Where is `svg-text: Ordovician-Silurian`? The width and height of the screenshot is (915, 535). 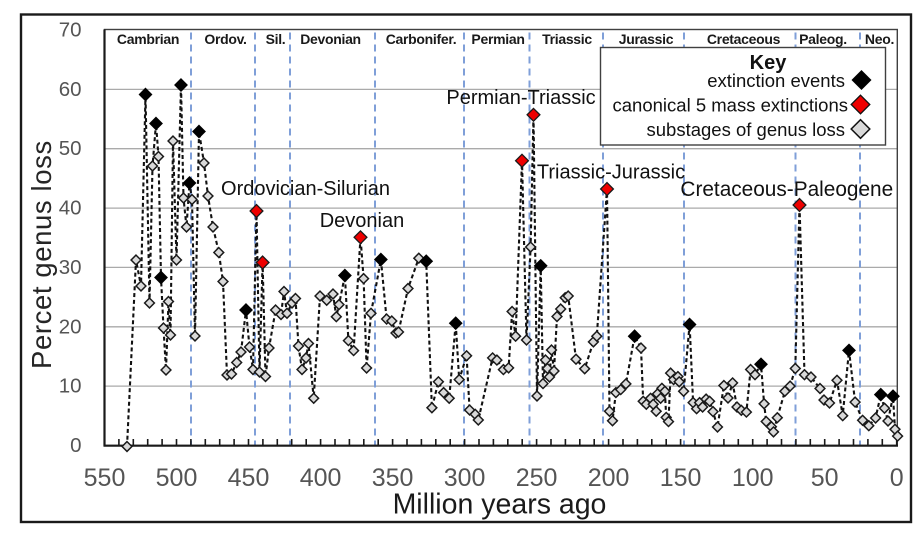 svg-text: Ordovician-Silurian is located at coordinates (305, 189).